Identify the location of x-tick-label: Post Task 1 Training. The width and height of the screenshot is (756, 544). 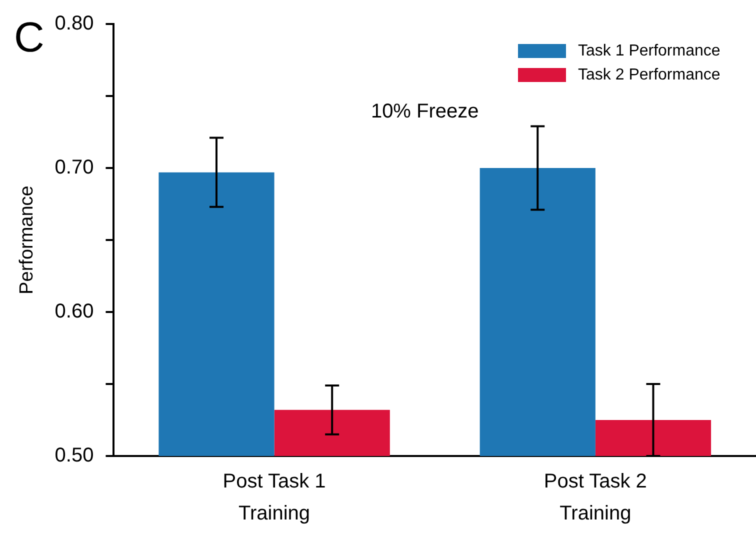
(274, 497).